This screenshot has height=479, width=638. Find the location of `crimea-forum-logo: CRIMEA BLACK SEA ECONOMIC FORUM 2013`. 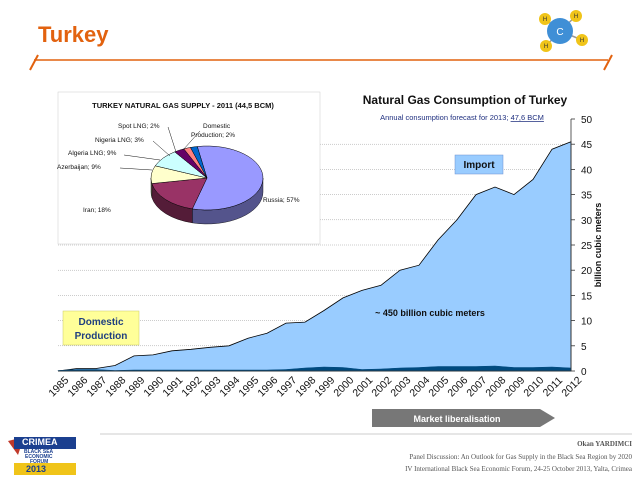

crimea-forum-logo: CRIMEA BLACK SEA ECONOMIC FORUM 2013 is located at coordinates (50, 455).